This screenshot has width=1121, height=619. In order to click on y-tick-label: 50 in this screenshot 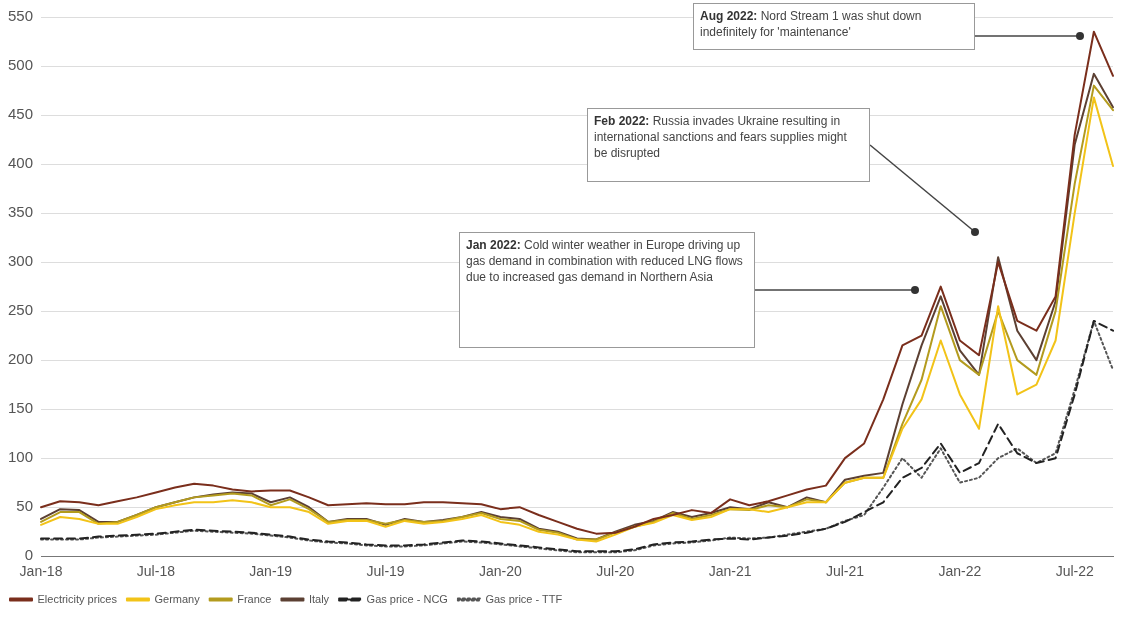, I will do `click(25, 506)`.